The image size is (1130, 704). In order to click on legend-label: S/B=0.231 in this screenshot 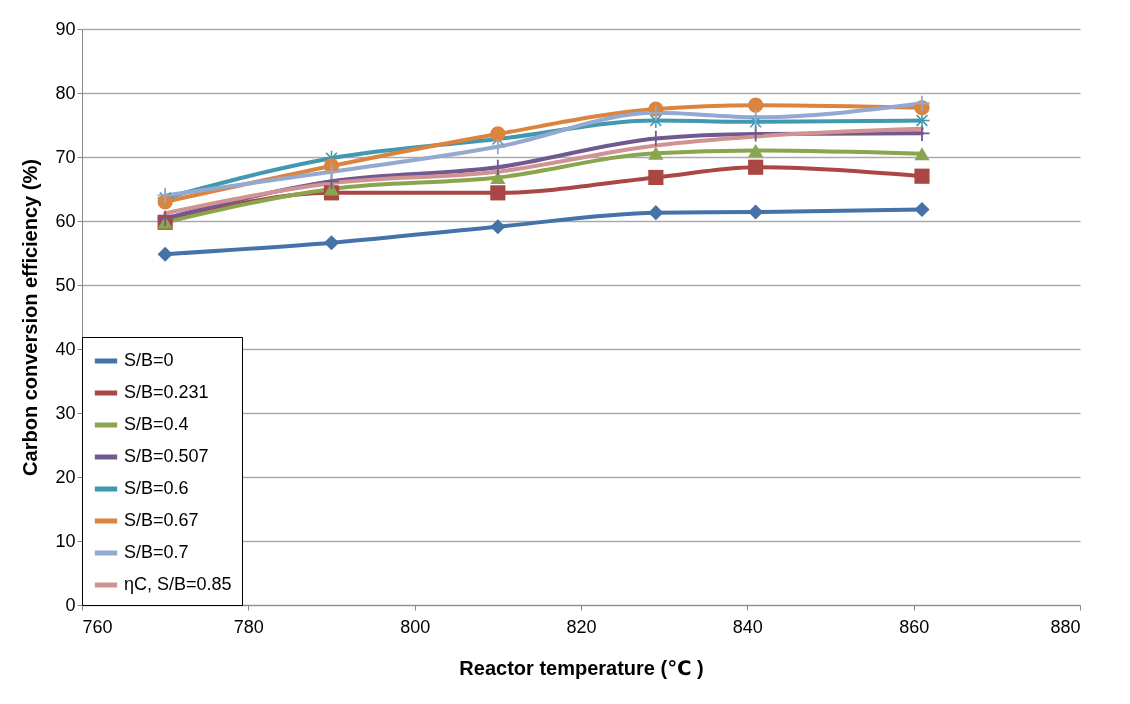, I will do `click(166, 392)`.